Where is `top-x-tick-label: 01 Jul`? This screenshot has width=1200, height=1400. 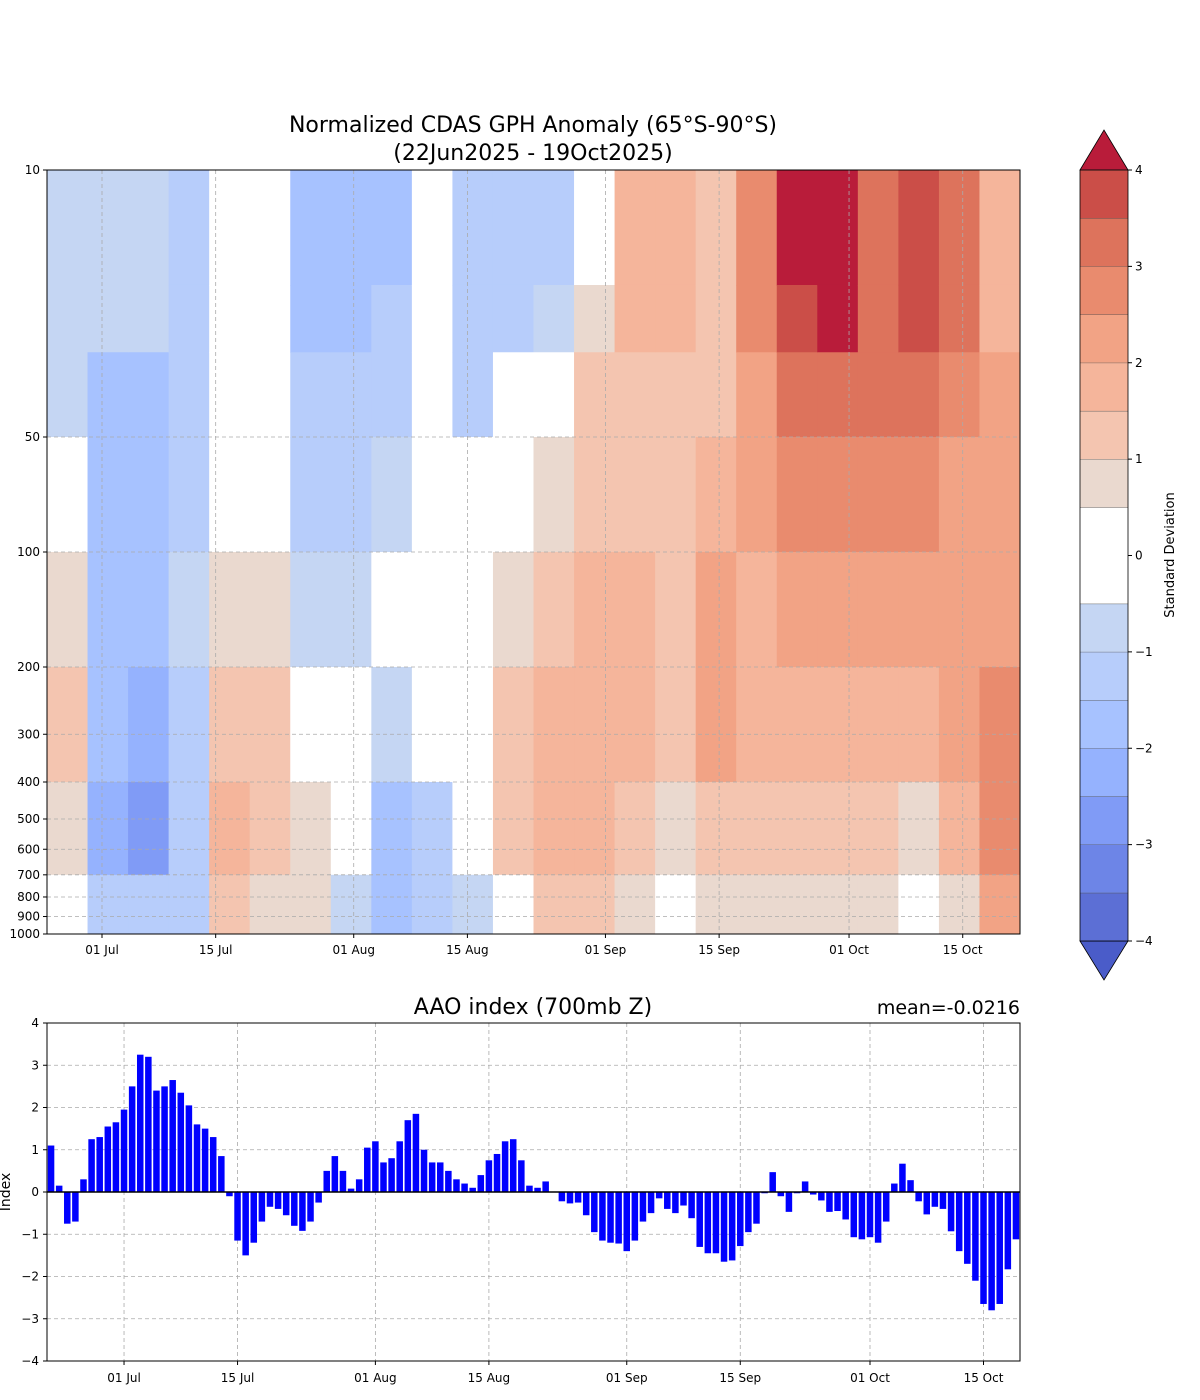 top-x-tick-label: 01 Jul is located at coordinates (102, 950).